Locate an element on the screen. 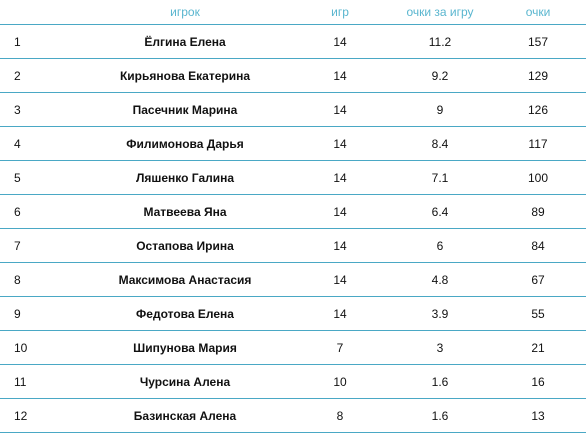 Image resolution: width=586 pixels, height=445 pixels. rank-cell: 5 is located at coordinates (40, 177).